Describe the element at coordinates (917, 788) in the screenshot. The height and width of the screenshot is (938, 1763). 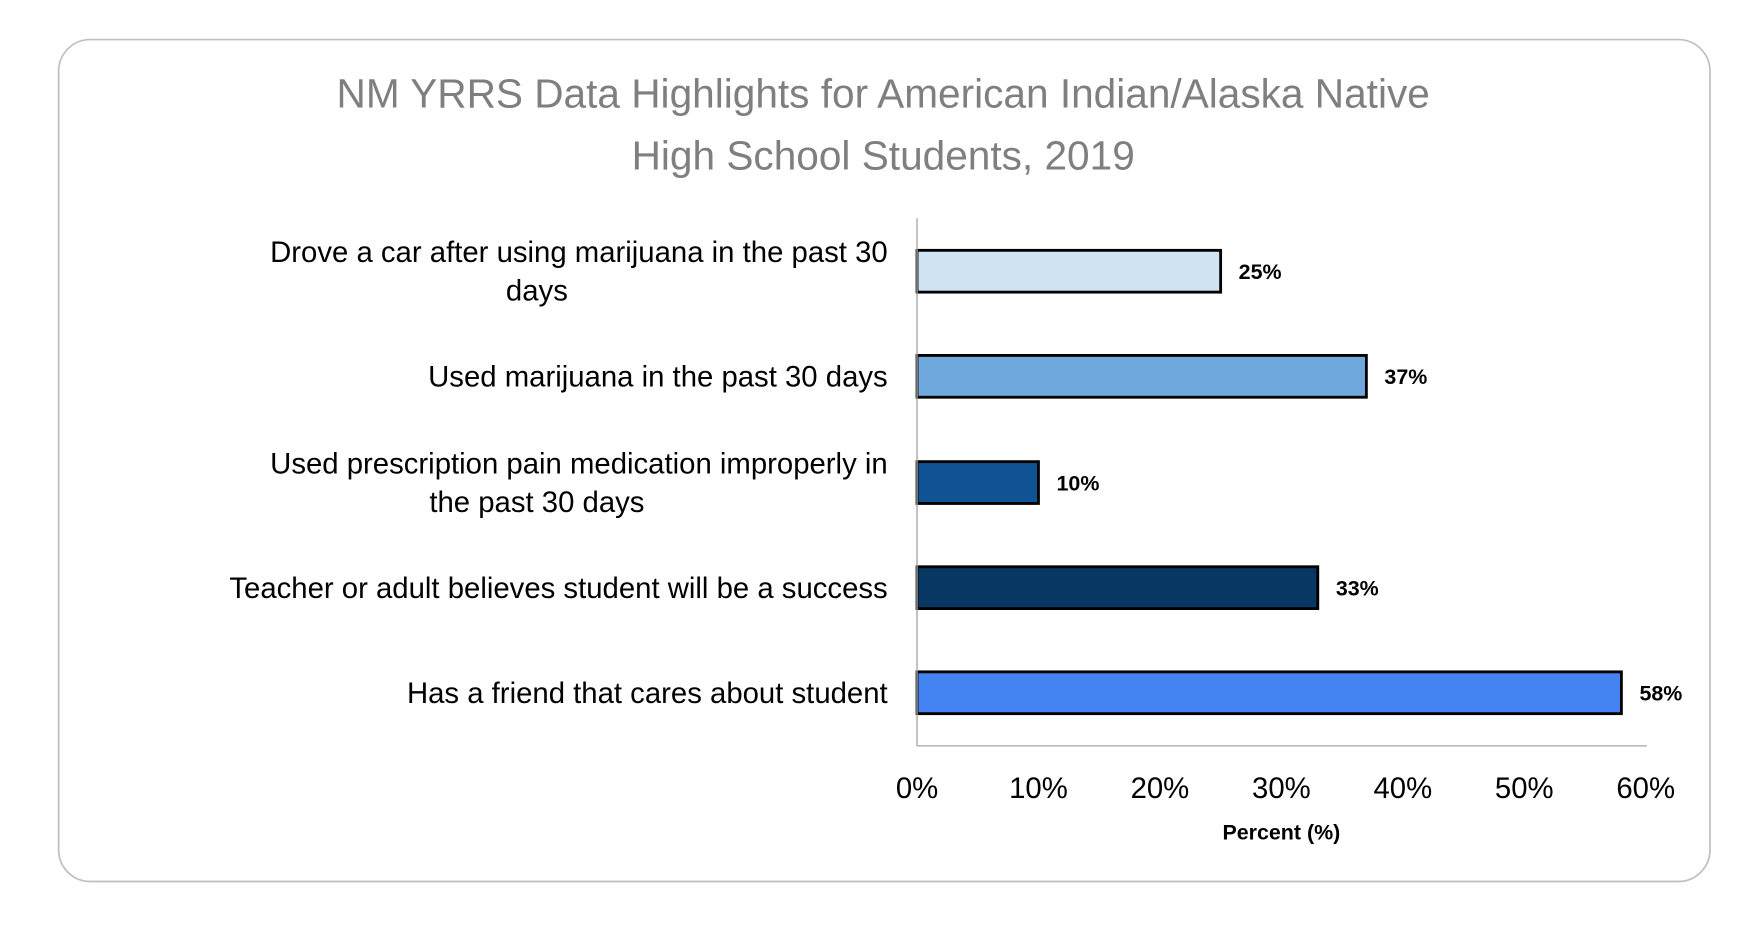
I see `x-tick-label: 0%` at that location.